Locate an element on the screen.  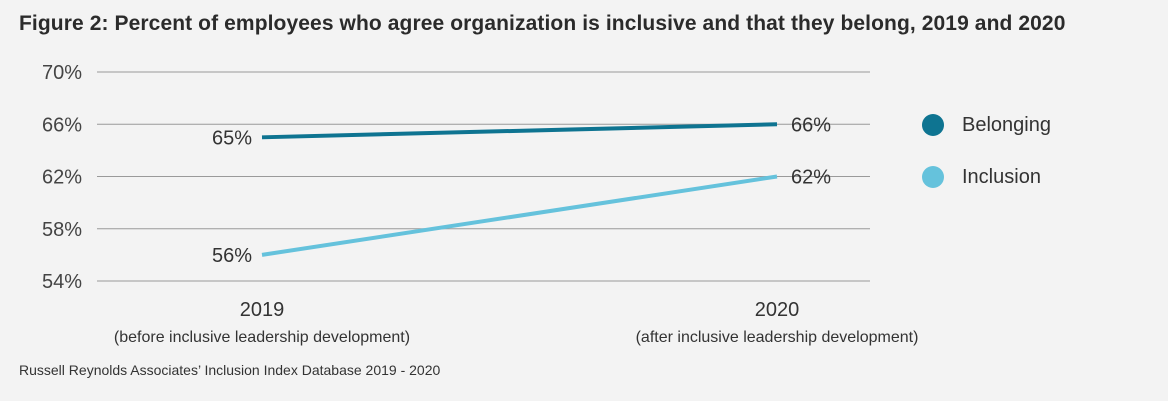
y-tick-label: 70% is located at coordinates (62, 73).